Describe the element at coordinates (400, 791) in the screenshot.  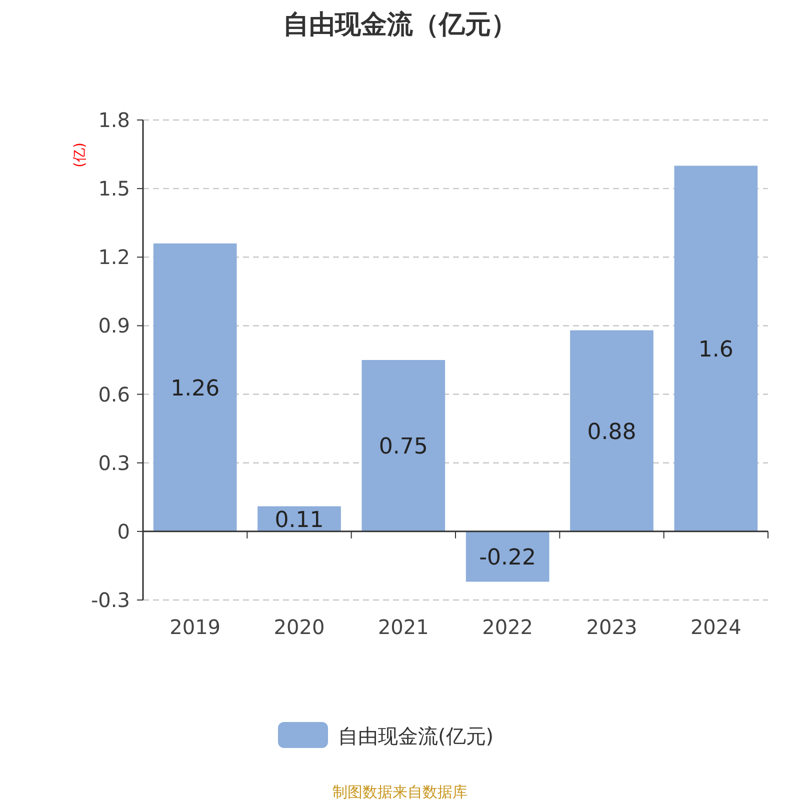
I see `text: 制图数据来自数据库` at that location.